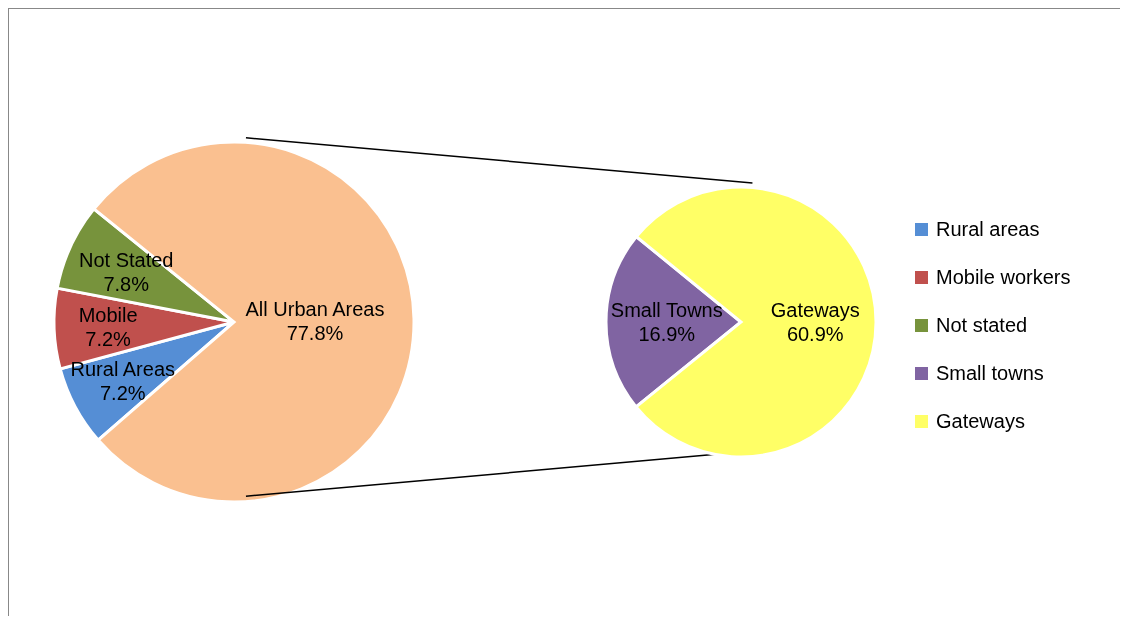 This screenshot has width=1125, height=621. I want to click on legend-label: Gateways, so click(980, 421).